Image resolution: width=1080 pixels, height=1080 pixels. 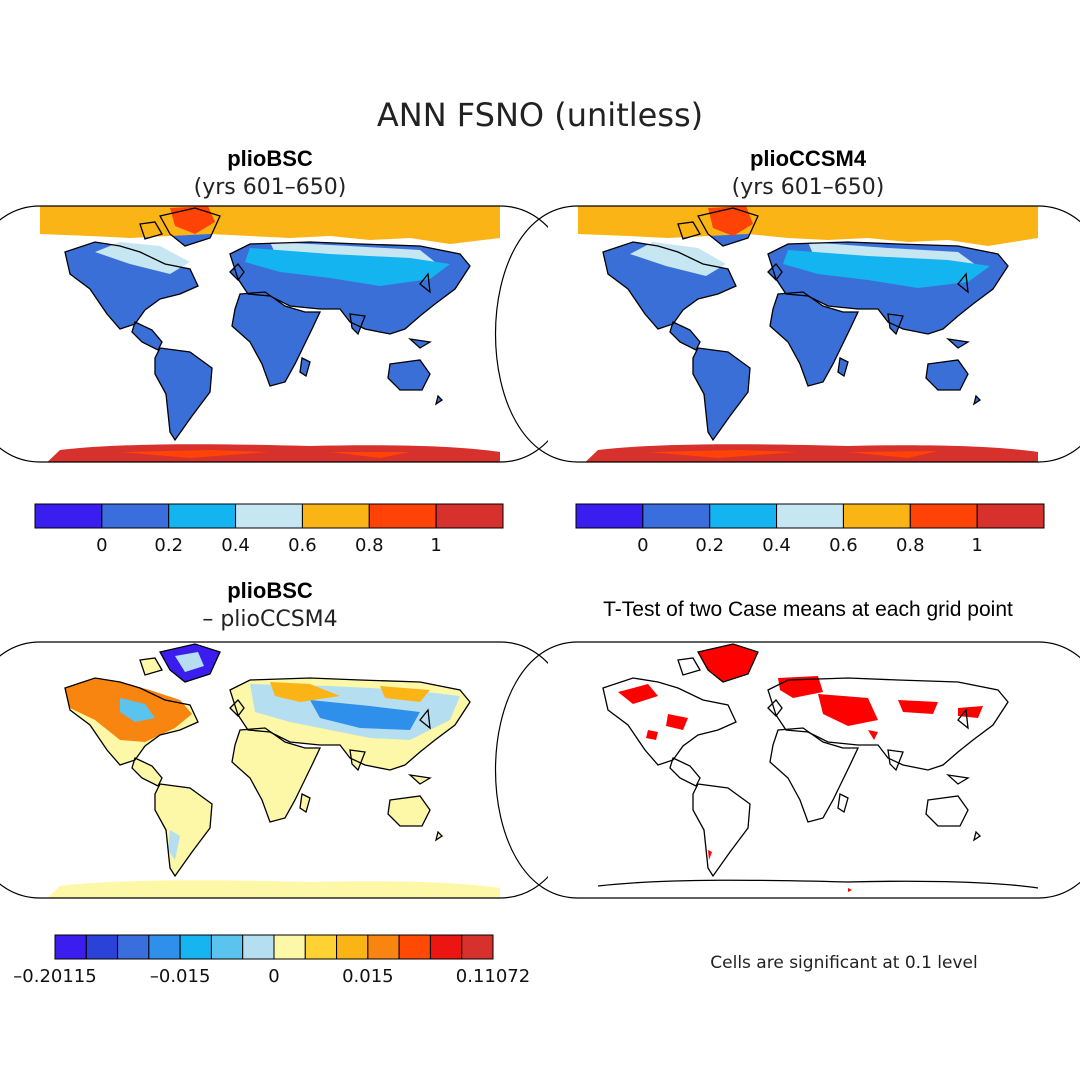 What do you see at coordinates (368, 976) in the screenshot?
I see `colorbar-tick-label: 0.015` at bounding box center [368, 976].